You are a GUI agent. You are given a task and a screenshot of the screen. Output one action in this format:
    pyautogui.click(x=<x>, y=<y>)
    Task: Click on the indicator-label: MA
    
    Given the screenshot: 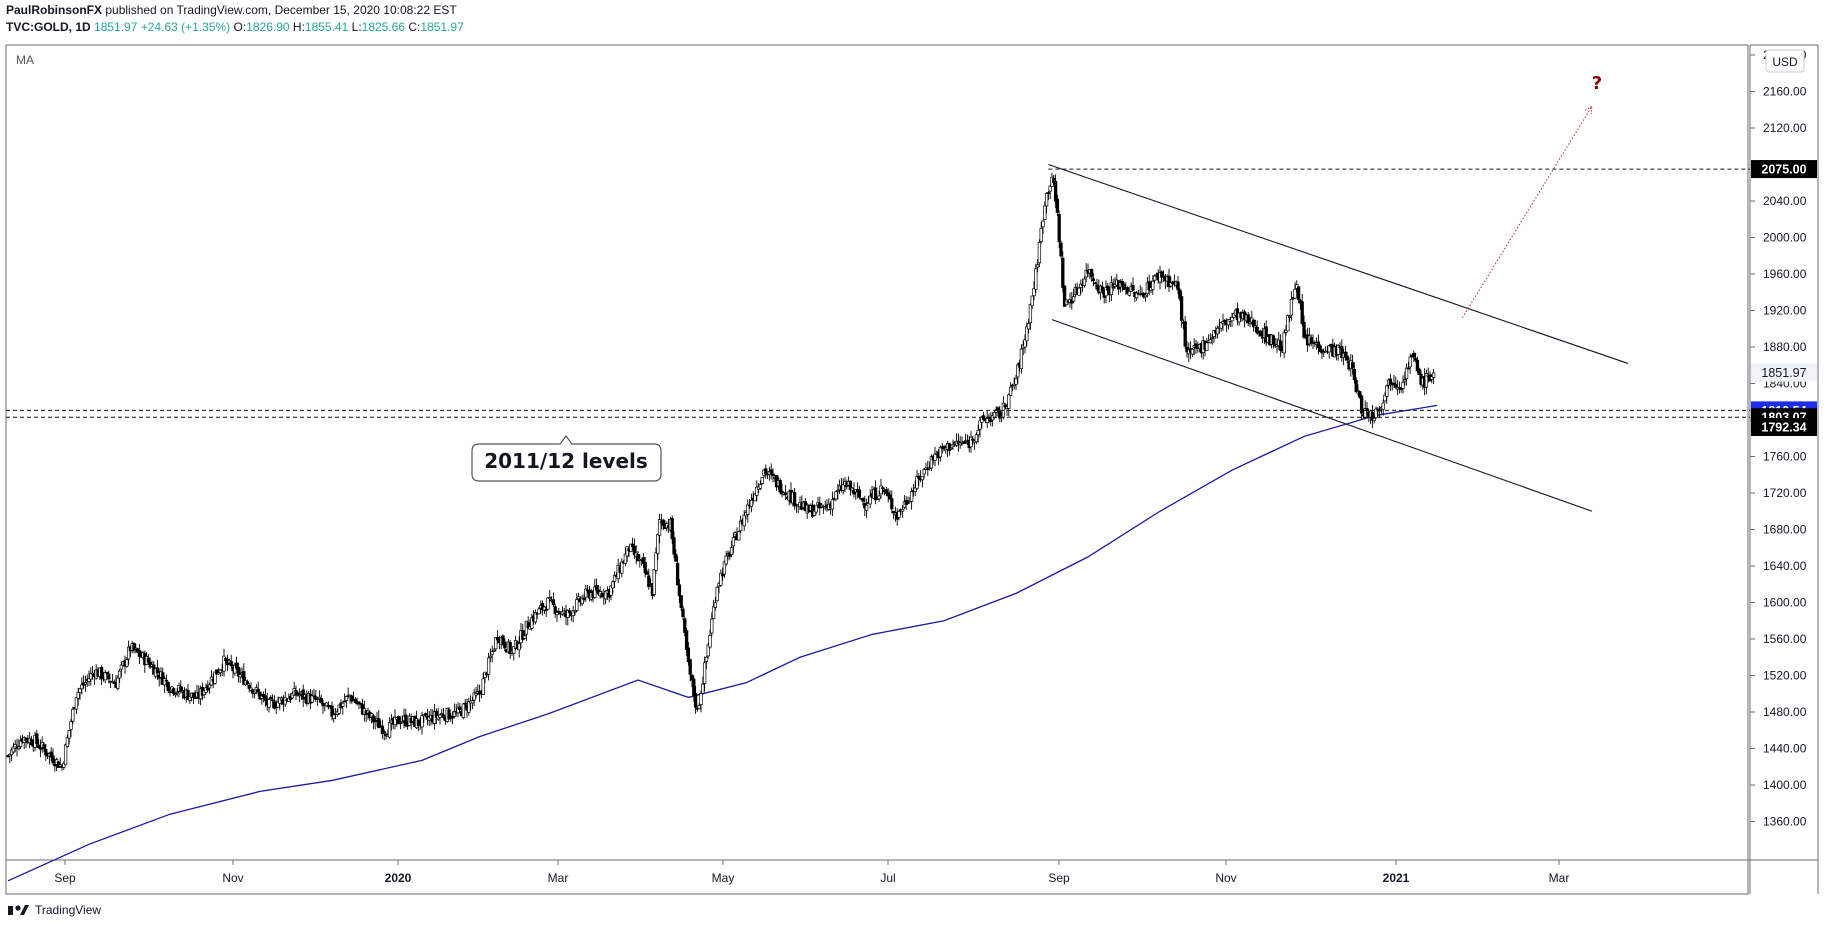 What is the action you would take?
    pyautogui.click(x=25, y=60)
    